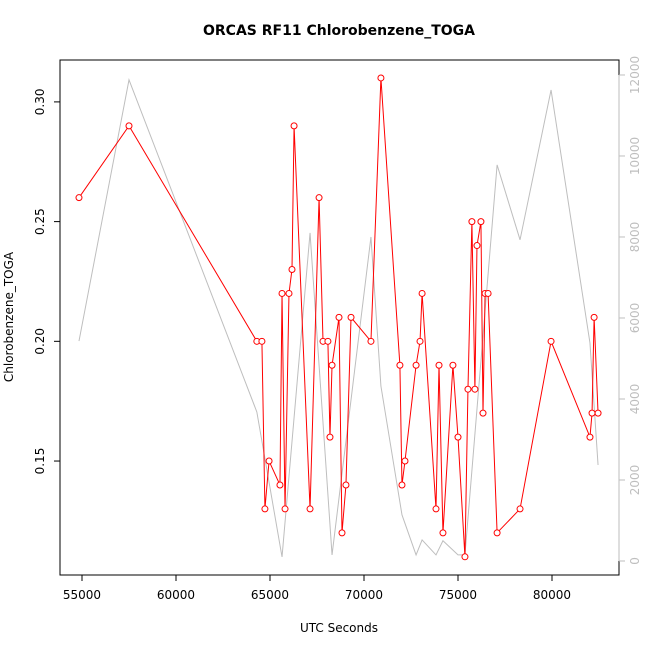 This screenshot has height=654, width=650. What do you see at coordinates (270, 595) in the screenshot?
I see `x-tick-label: 65000` at bounding box center [270, 595].